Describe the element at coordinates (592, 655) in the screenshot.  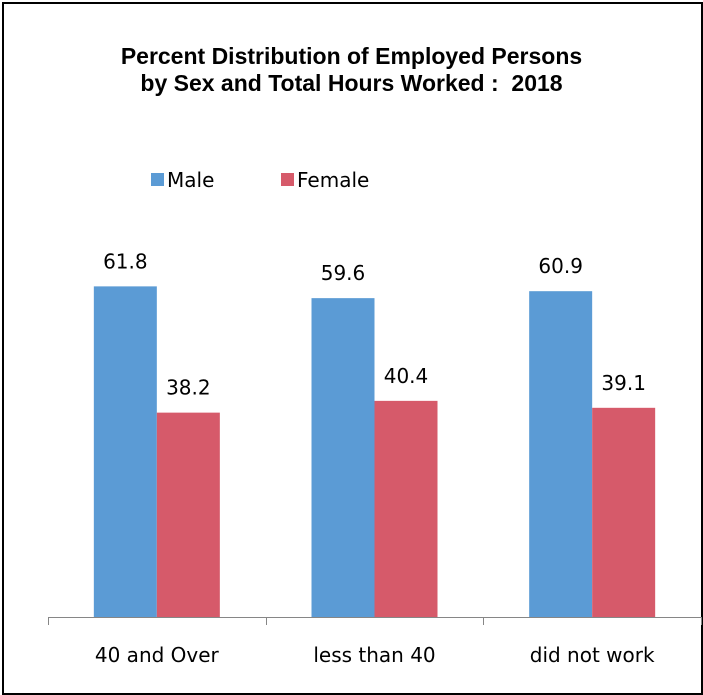
I see `x-tick-label-3: did not work` at that location.